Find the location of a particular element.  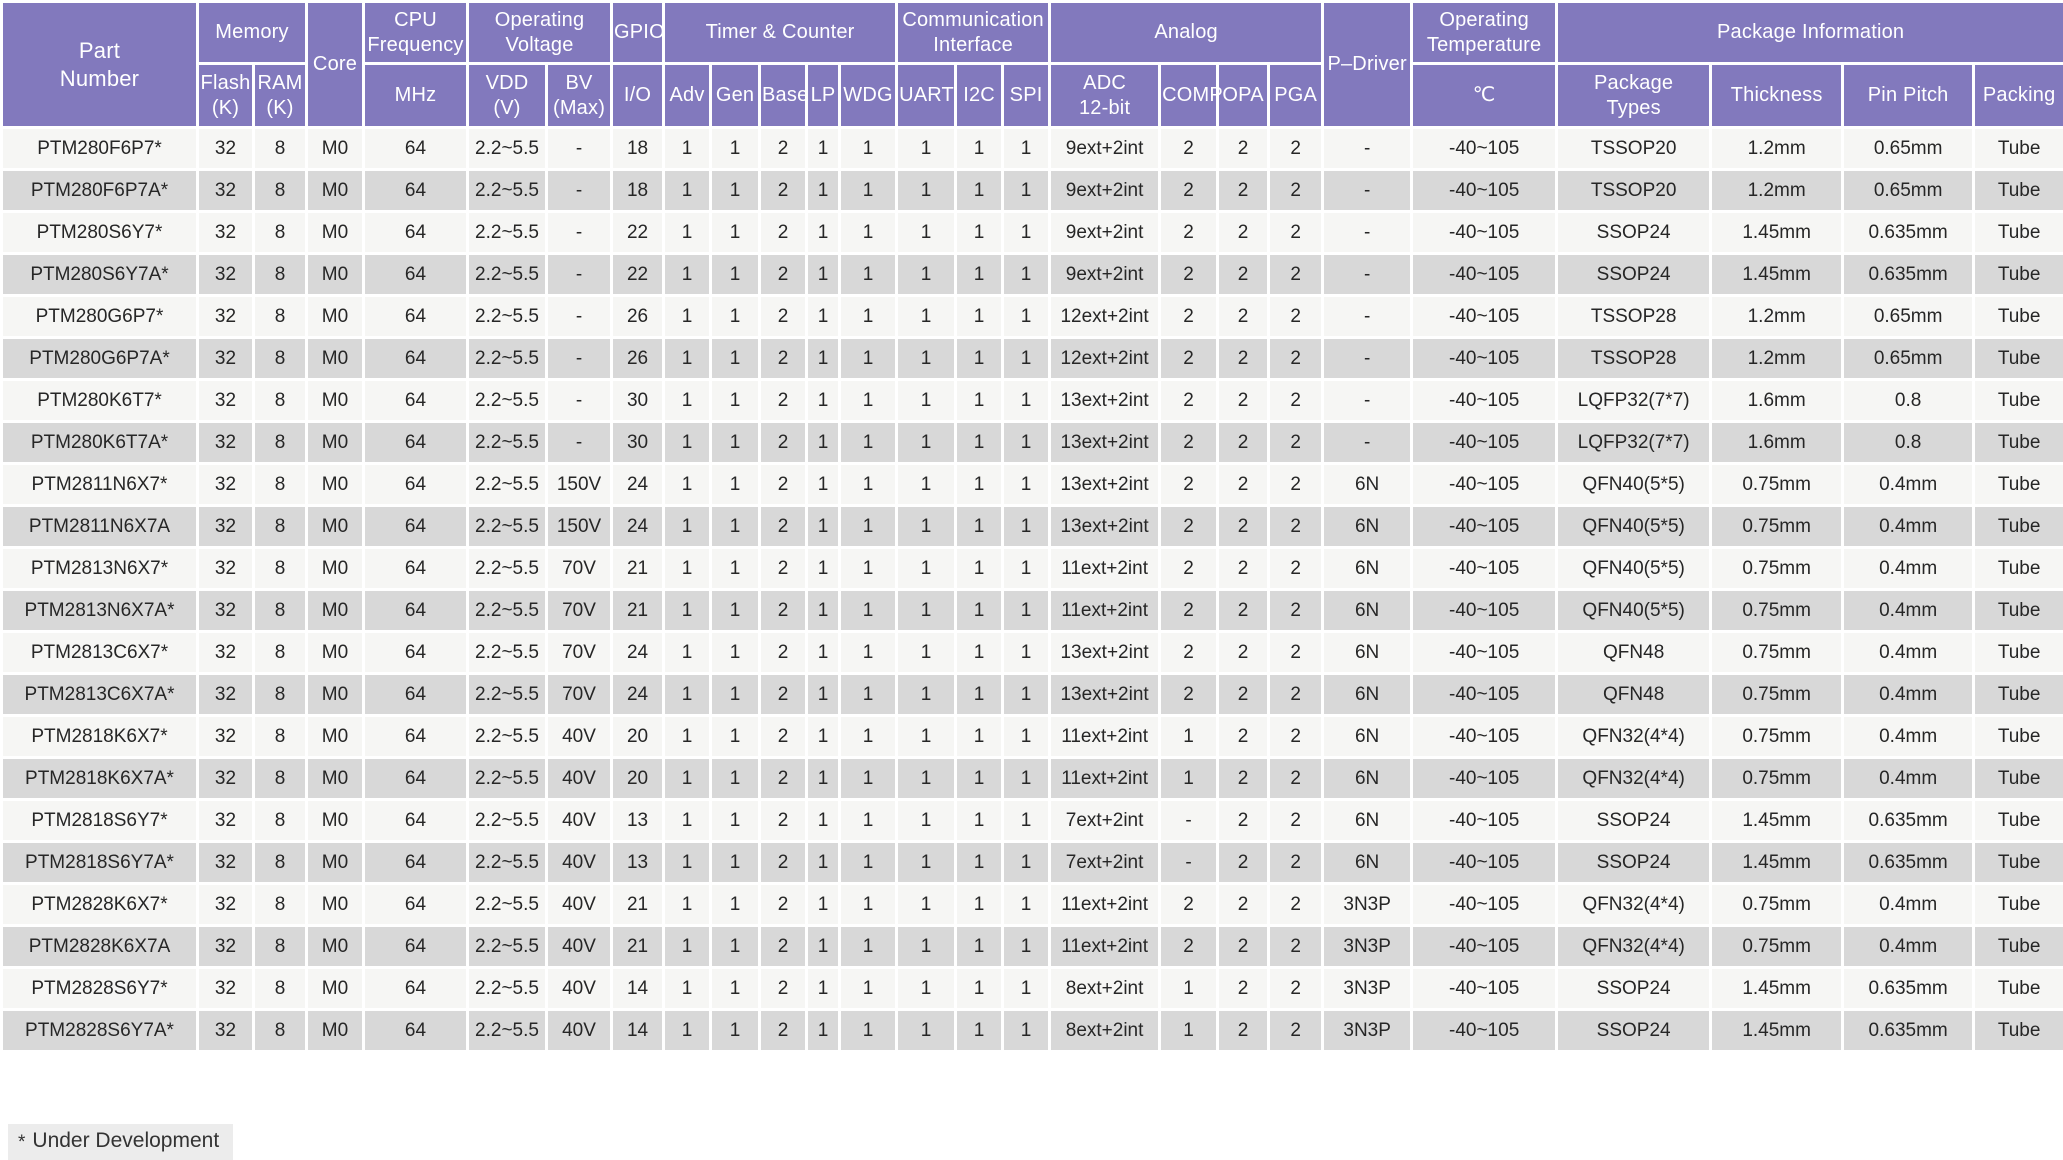

part-number-cell: PTM2813N6X7* is located at coordinates (99, 568).